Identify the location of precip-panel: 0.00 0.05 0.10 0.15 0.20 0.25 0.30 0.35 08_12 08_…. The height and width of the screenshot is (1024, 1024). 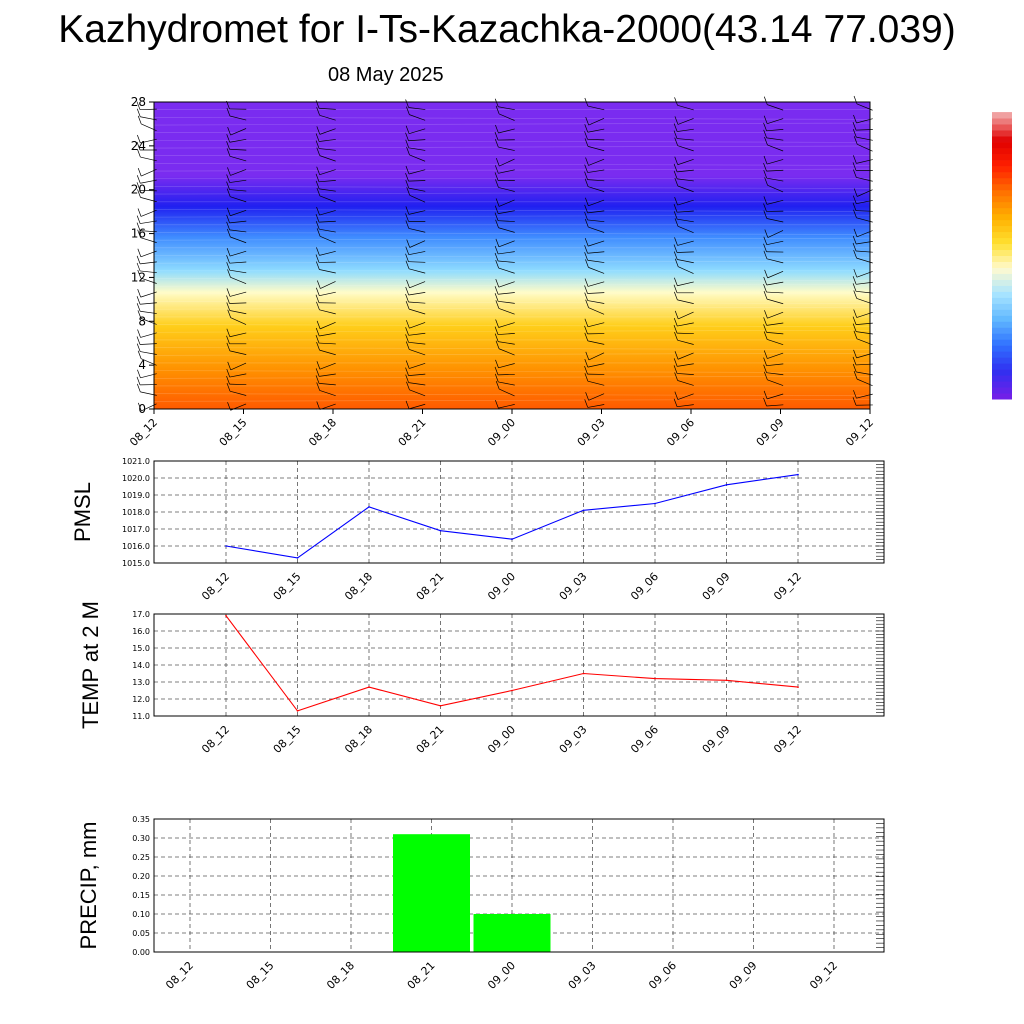
(480, 903).